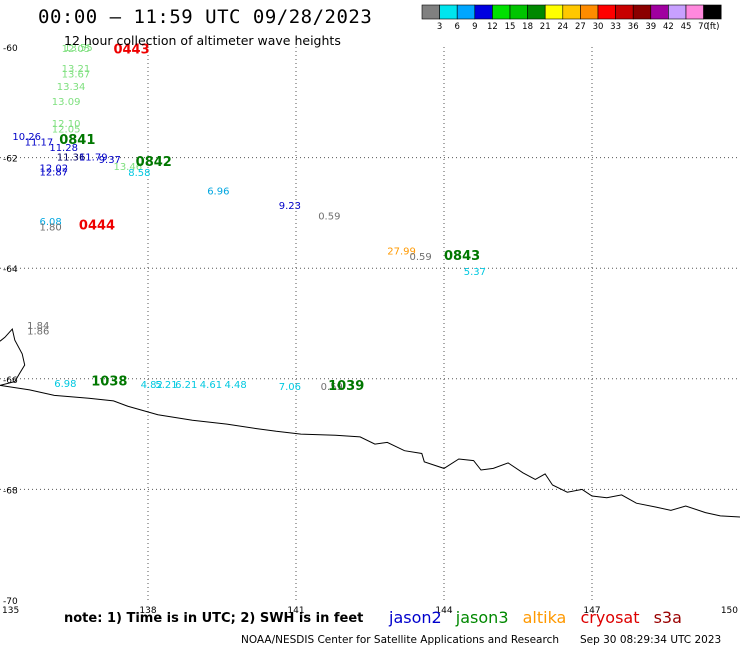 This screenshot has height=650, width=740. Describe the element at coordinates (10, 270) in the screenshot. I see `lat-tick-label: -64` at that location.